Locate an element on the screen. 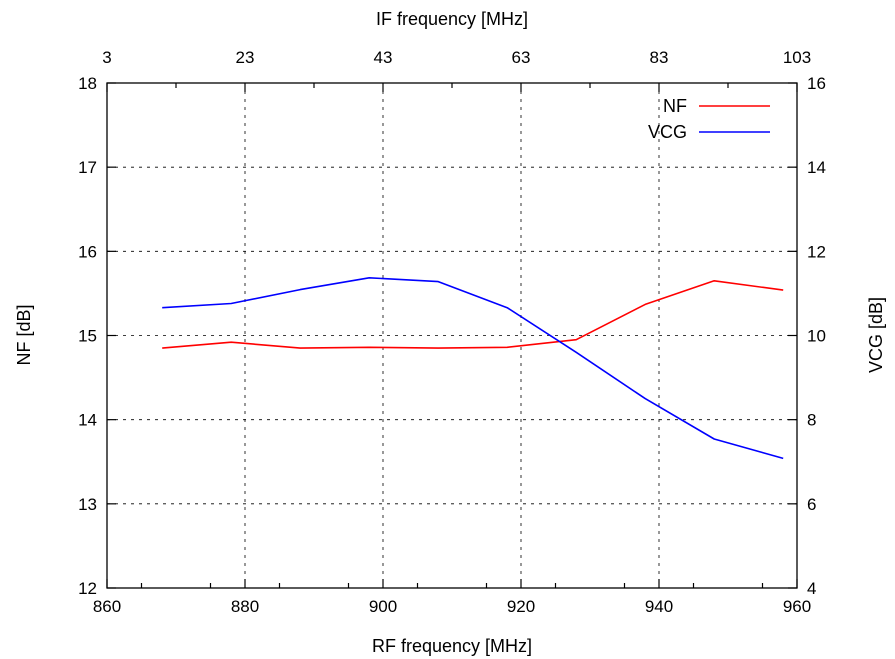 This screenshot has width=895, height=659. x2-tick-label: 43 is located at coordinates (383, 57).